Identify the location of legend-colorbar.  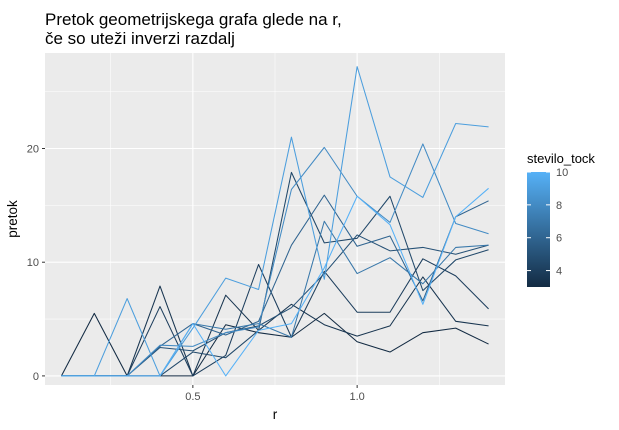
(538, 229).